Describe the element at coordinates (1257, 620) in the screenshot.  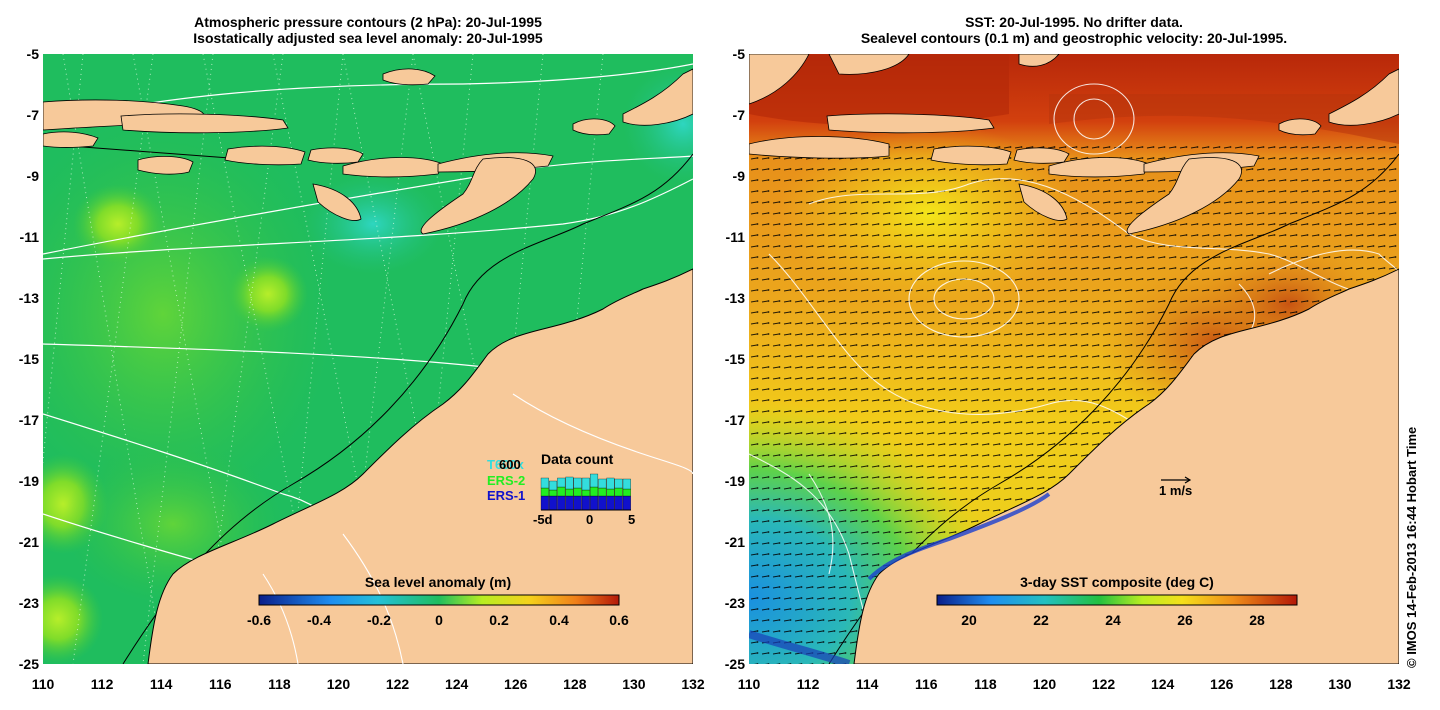
I see `right-cb-tick: 28` at that location.